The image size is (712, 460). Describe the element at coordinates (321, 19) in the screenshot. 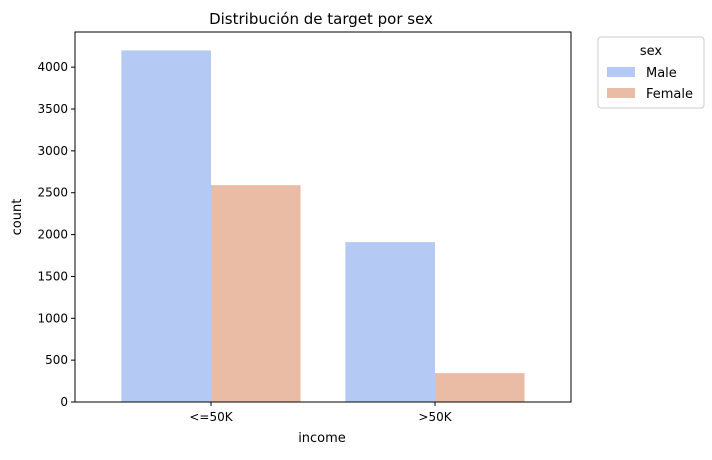

I see `chart-title: Distribución de target por sex` at that location.